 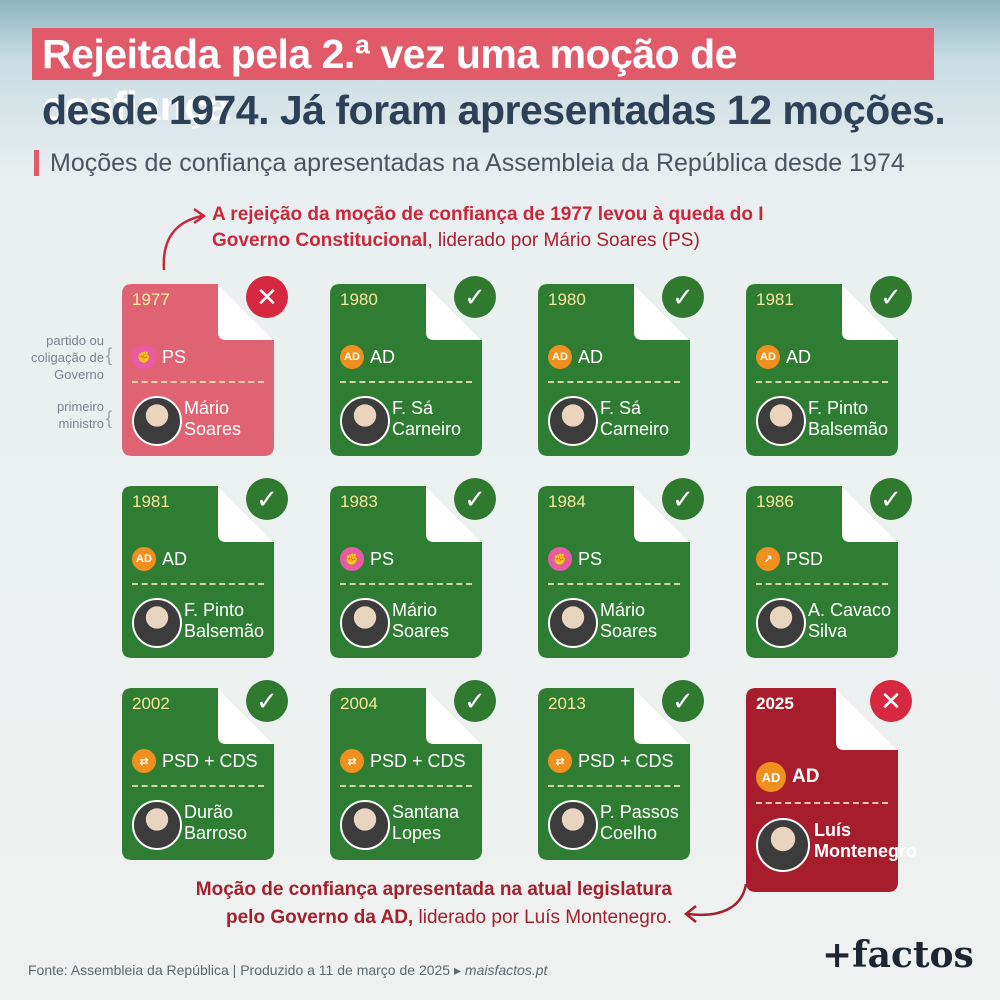 I want to click on annotation-2025-plain: liderado por Luís Montenegro., so click(x=542, y=917).